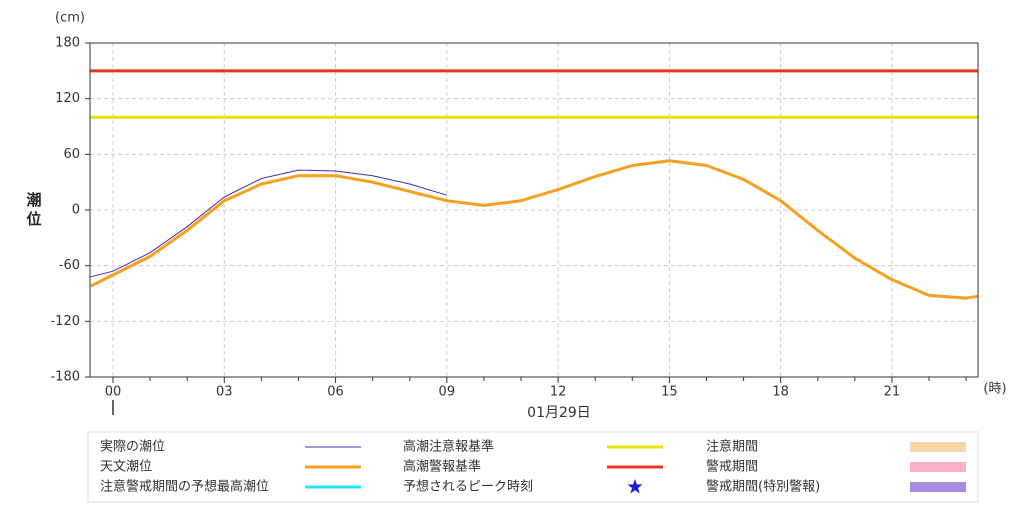  I want to click on y-tick-label: 120, so click(67, 98).